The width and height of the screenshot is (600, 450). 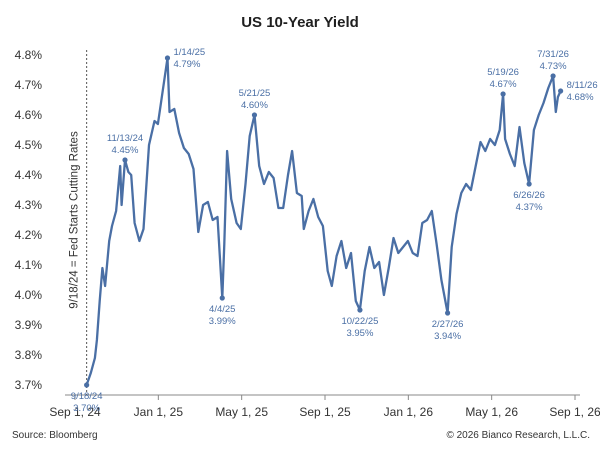 I want to click on annotation-date: 9/18/24, so click(x=87, y=396).